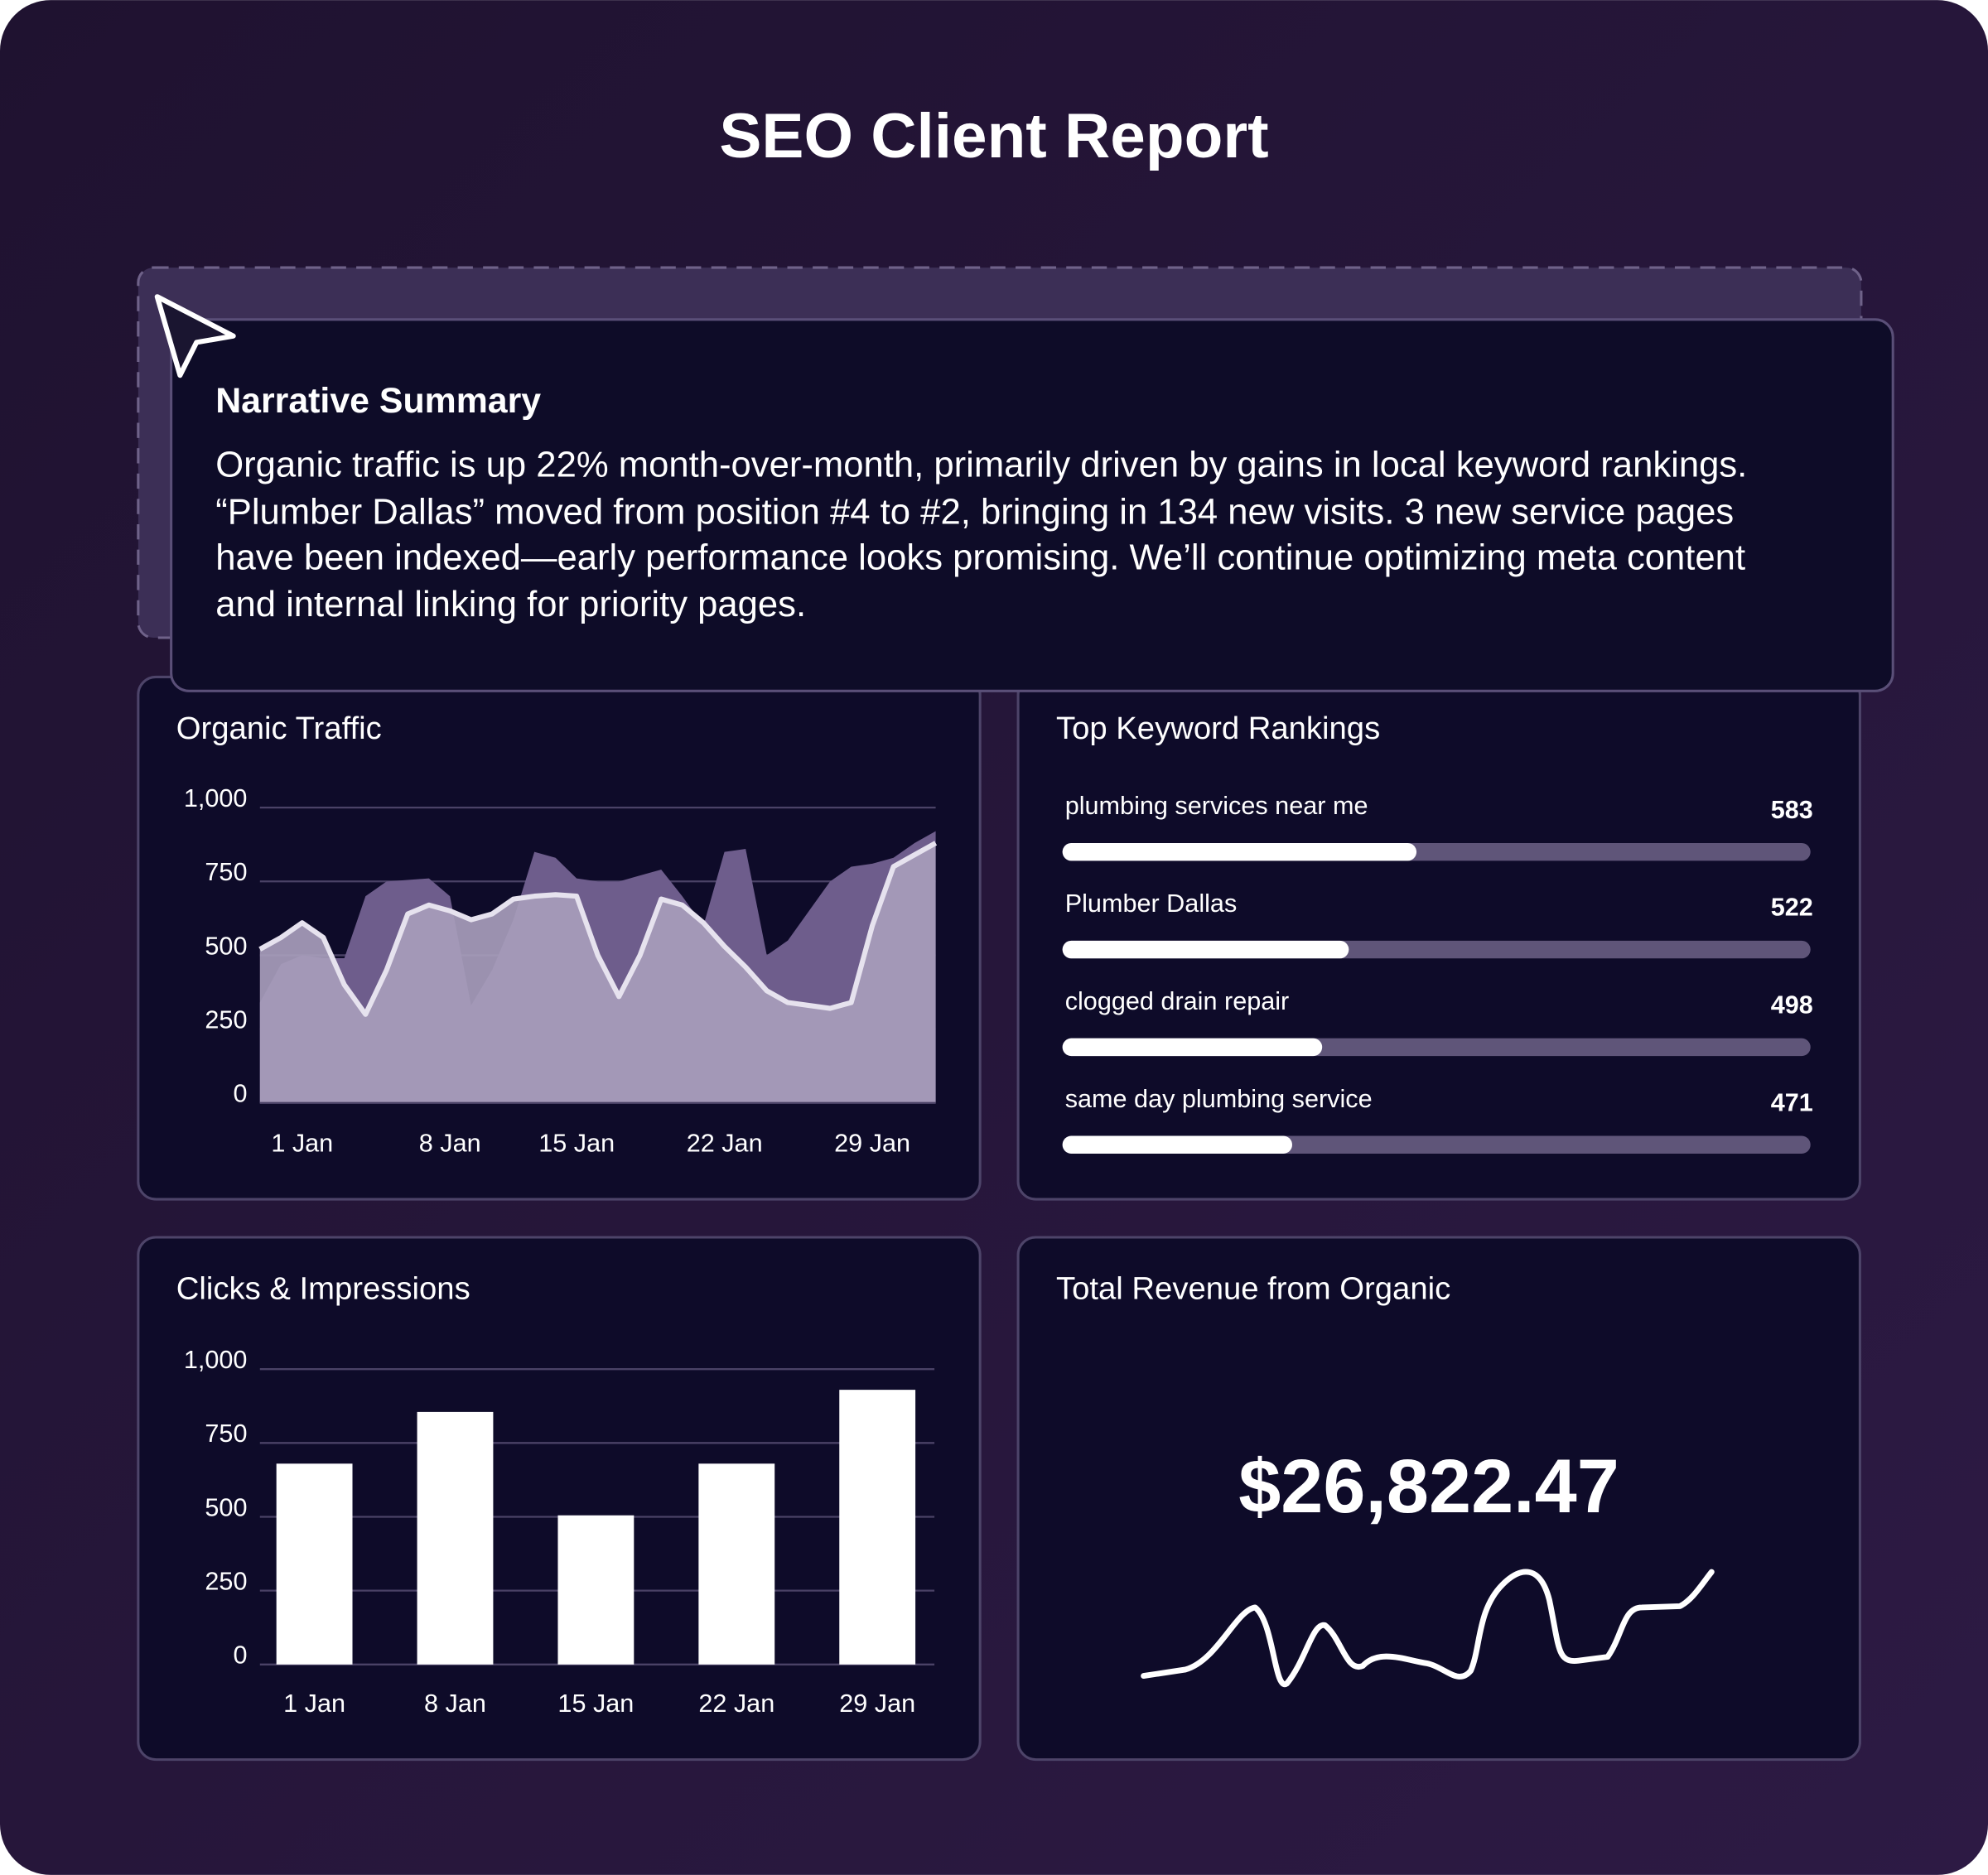 The height and width of the screenshot is (1875, 1988). Describe the element at coordinates (1151, 903) in the screenshot. I see `keyword-label: Plumber Dallas` at that location.